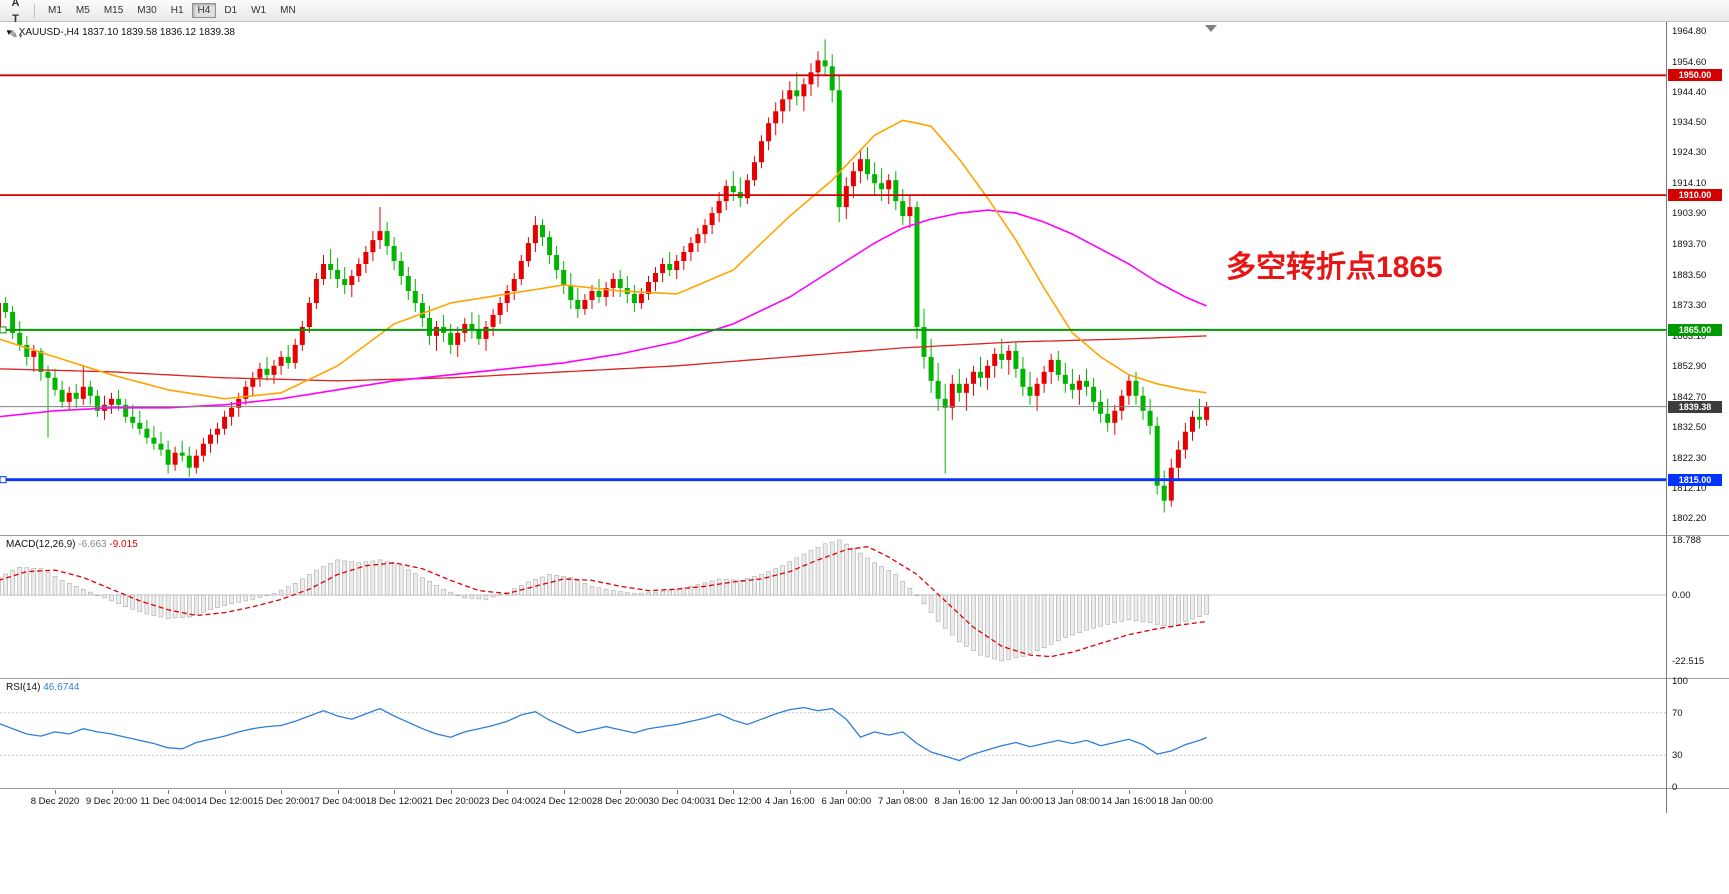 This screenshot has width=1729, height=894. What do you see at coordinates (15, 18) in the screenshot?
I see `text-tool-button: T` at bounding box center [15, 18].